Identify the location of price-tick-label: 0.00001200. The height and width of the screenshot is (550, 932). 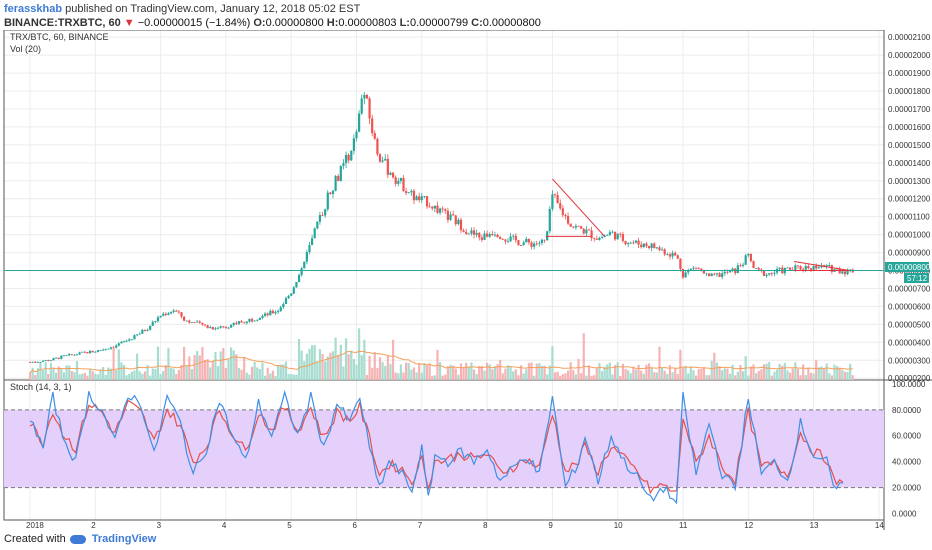
(909, 199).